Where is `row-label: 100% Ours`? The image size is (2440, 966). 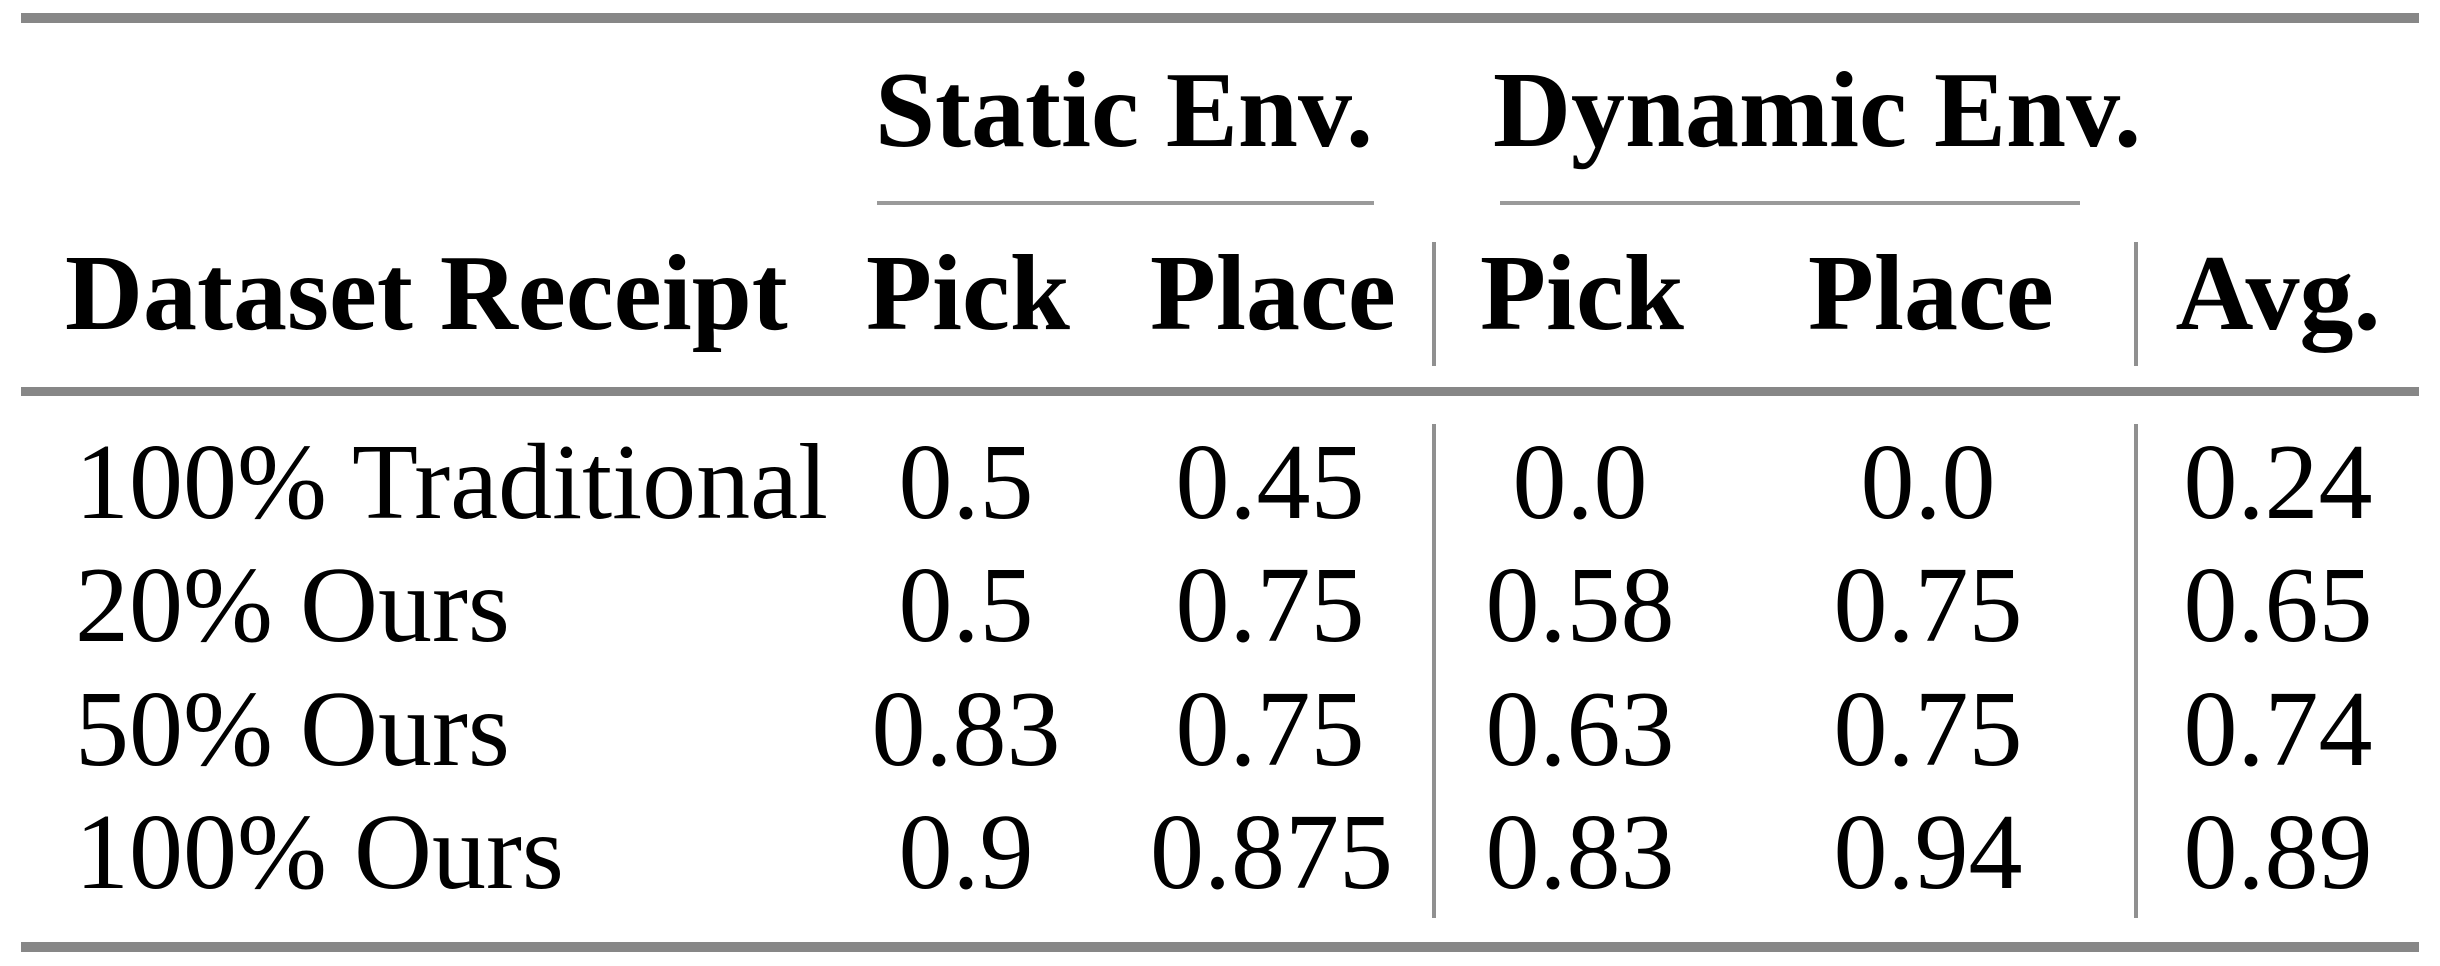
row-label: 100% Ours is located at coordinates (319, 852).